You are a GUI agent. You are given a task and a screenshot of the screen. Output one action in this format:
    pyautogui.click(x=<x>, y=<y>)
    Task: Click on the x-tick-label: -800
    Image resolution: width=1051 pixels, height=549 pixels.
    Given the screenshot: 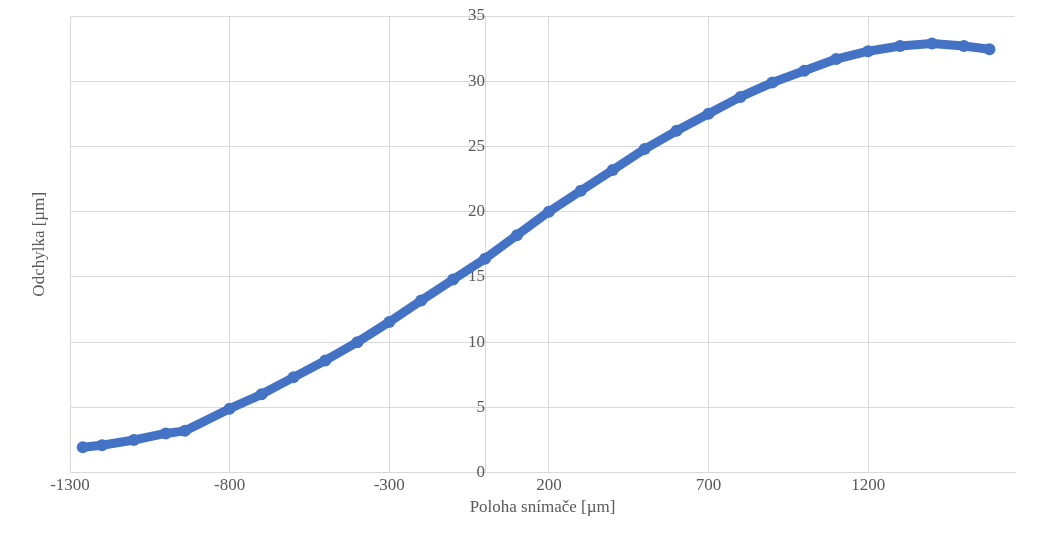 What is the action you would take?
    pyautogui.click(x=230, y=485)
    